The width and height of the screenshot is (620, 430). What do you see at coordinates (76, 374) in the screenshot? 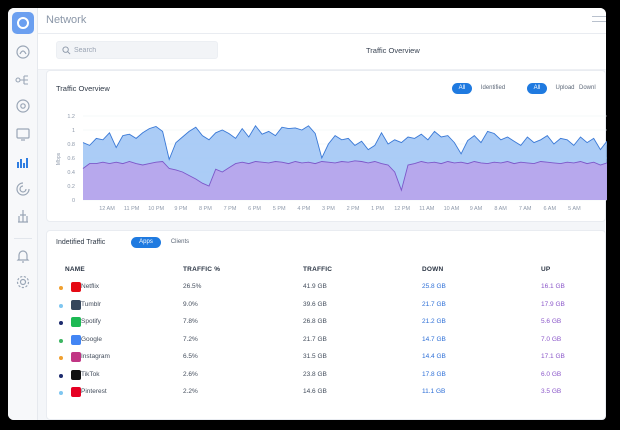
I see `tiktok-icon` at bounding box center [76, 374].